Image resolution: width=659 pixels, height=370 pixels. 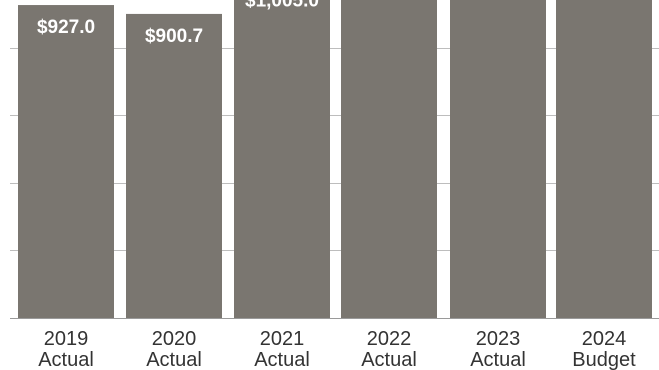 What do you see at coordinates (604, 339) in the screenshot?
I see `x-tick-label-year: 2024` at bounding box center [604, 339].